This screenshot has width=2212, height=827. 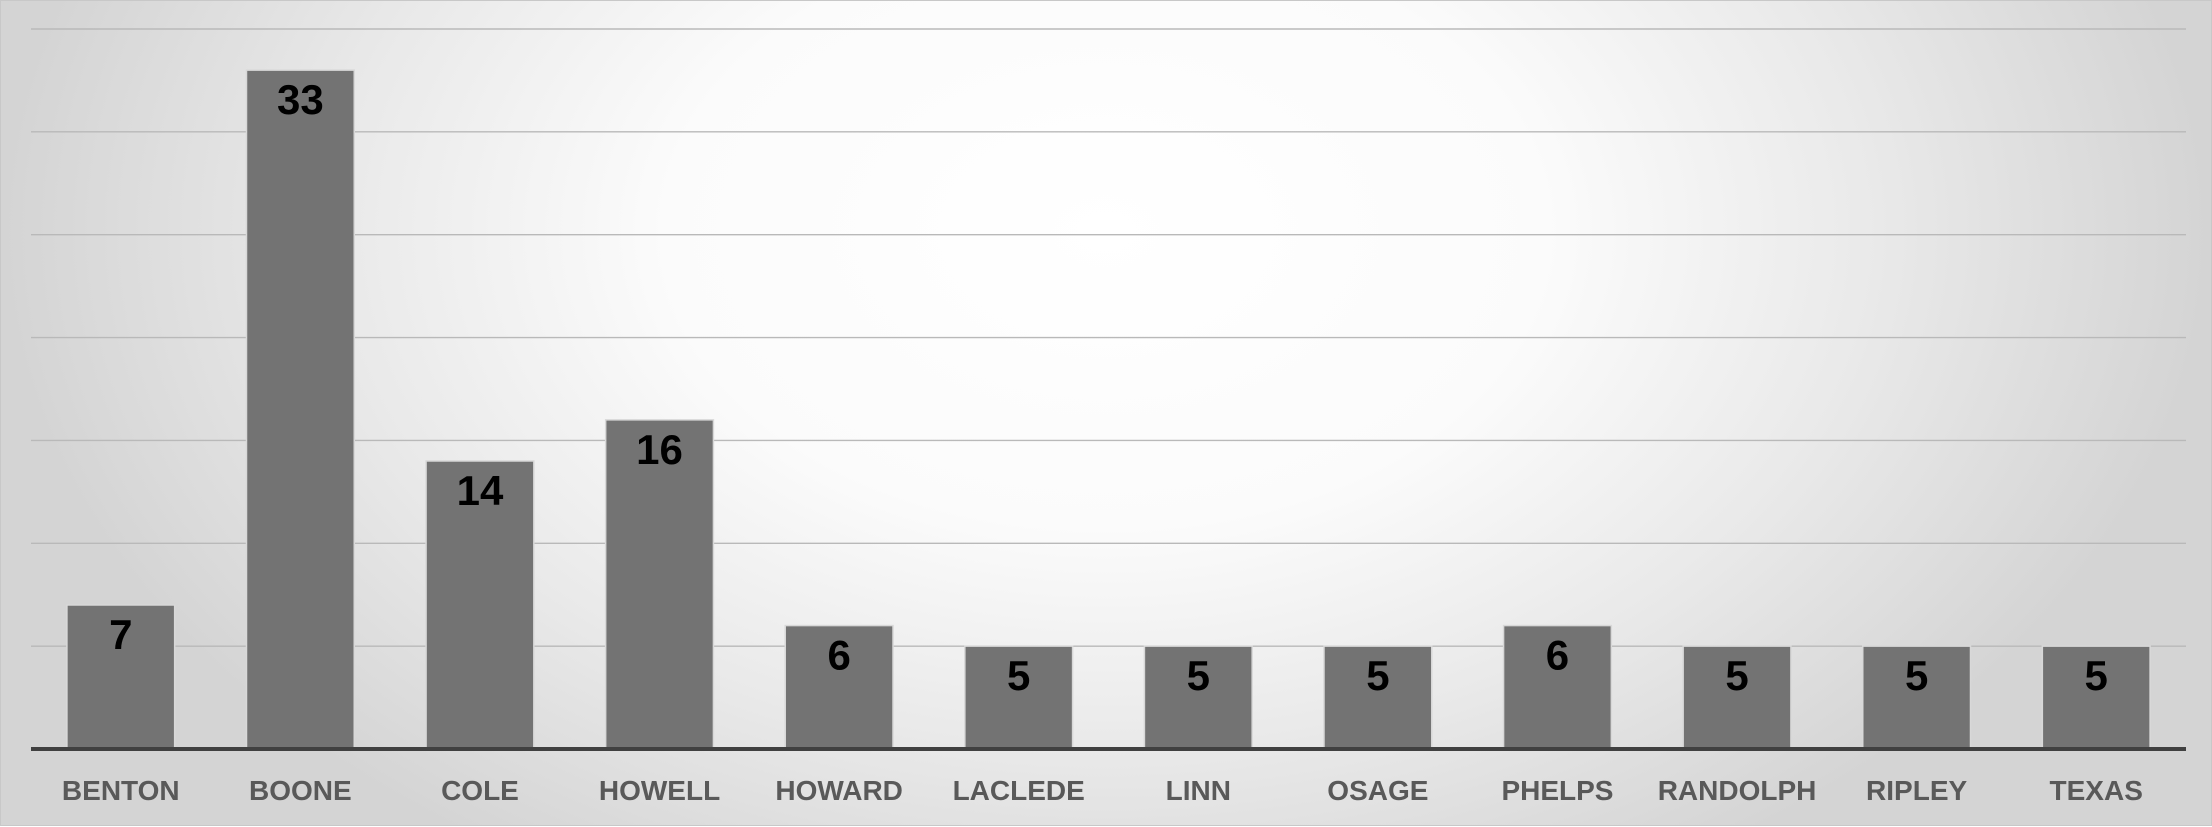 I want to click on data-label-texas: 5, so click(x=2096, y=675).